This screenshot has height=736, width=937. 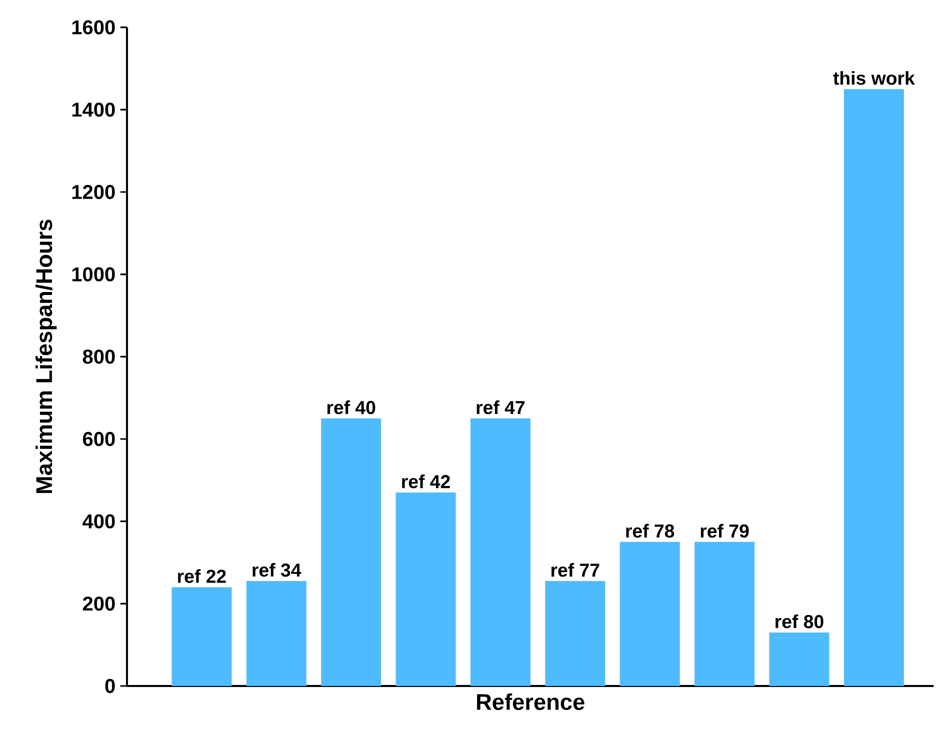 I want to click on x-tick-label: ref 22, so click(x=202, y=576).